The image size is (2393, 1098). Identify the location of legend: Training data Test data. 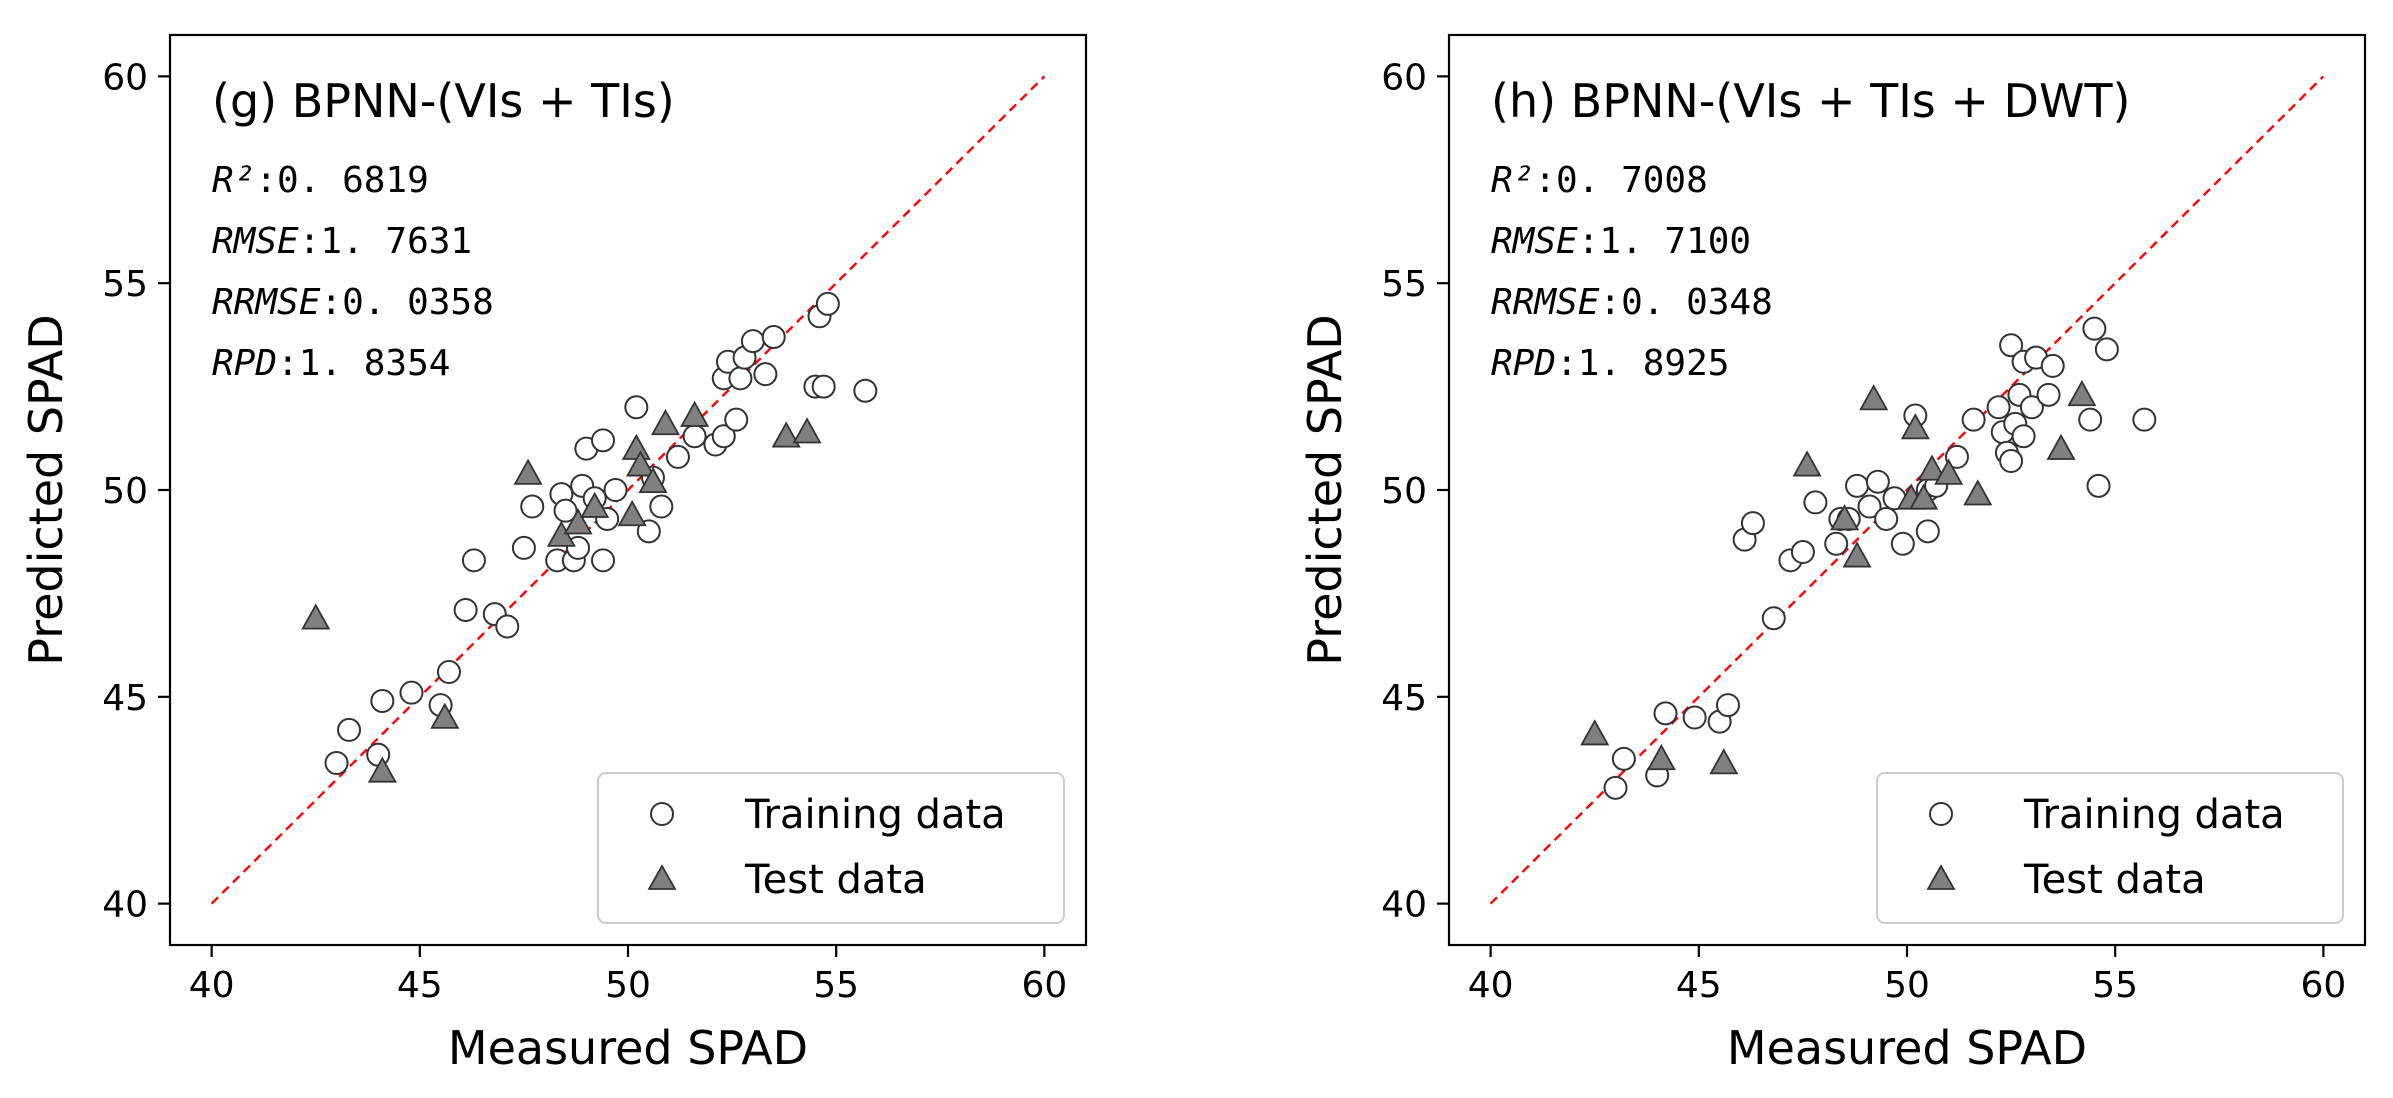
(2110, 848).